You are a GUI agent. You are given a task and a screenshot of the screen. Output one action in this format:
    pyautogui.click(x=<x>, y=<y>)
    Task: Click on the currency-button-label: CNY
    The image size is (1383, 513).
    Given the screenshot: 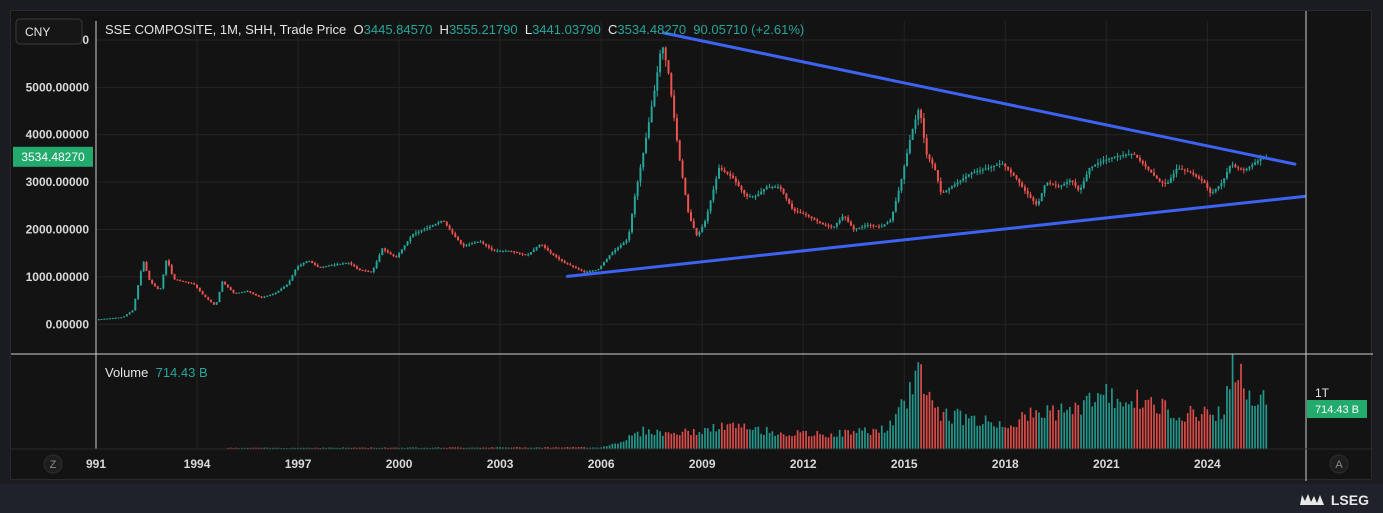 What is the action you would take?
    pyautogui.click(x=37, y=32)
    